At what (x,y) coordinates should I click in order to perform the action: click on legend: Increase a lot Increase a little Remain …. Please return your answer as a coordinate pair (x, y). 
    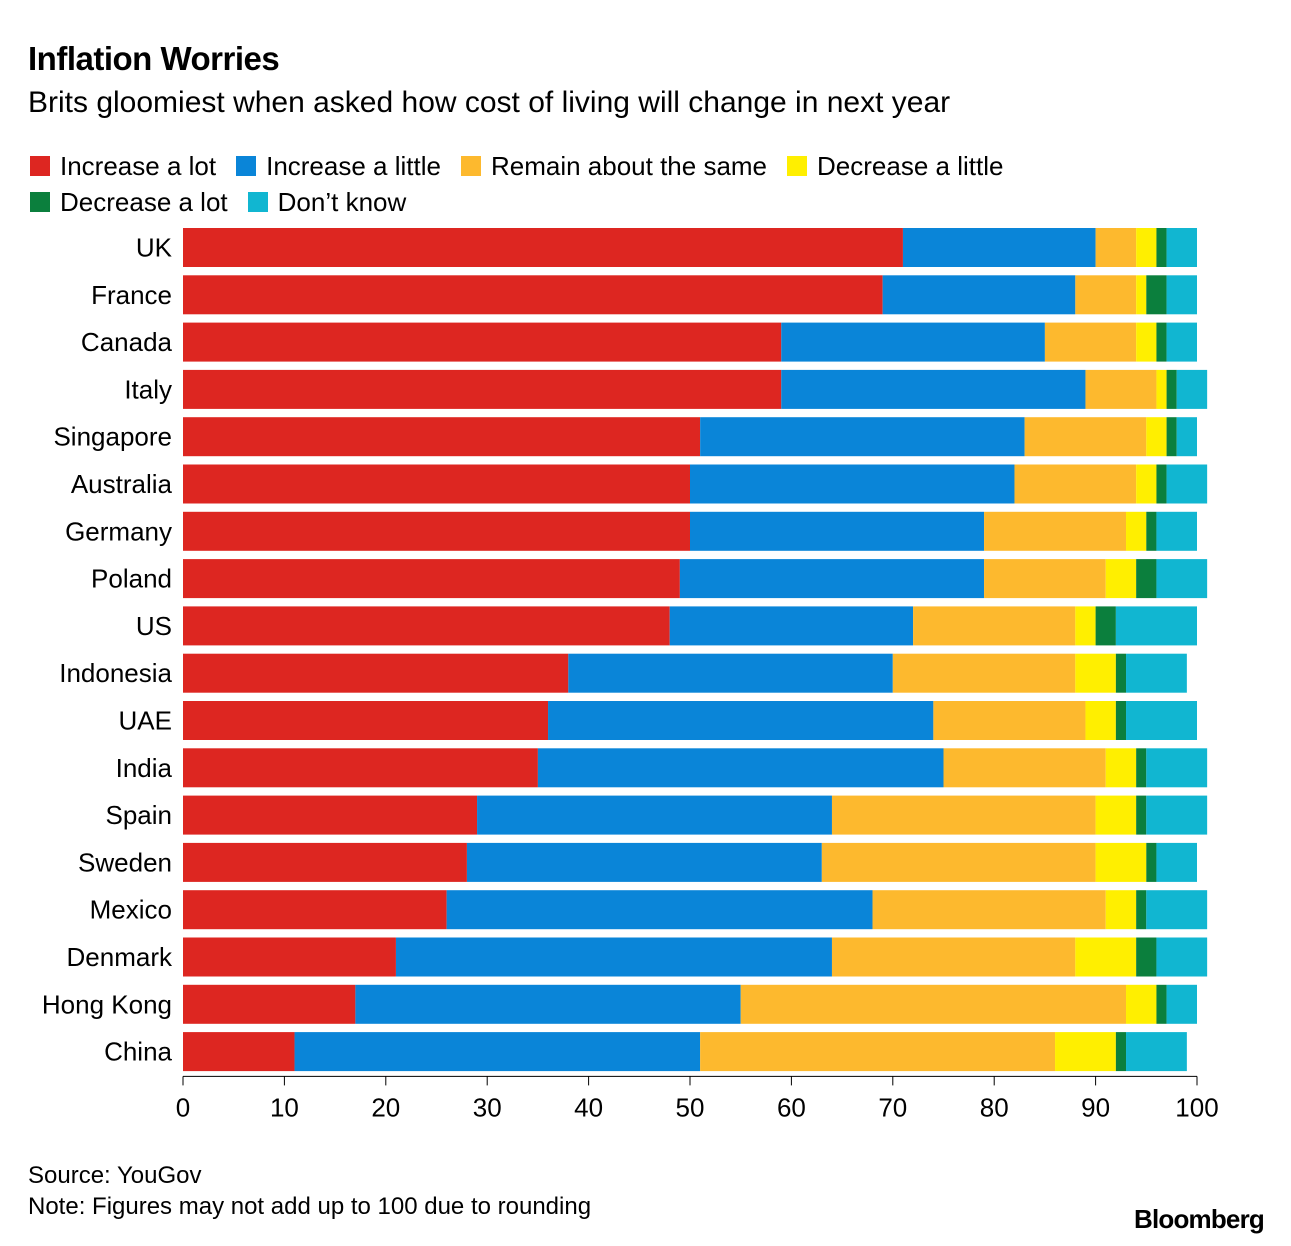
    Looking at the image, I should click on (650, 184).